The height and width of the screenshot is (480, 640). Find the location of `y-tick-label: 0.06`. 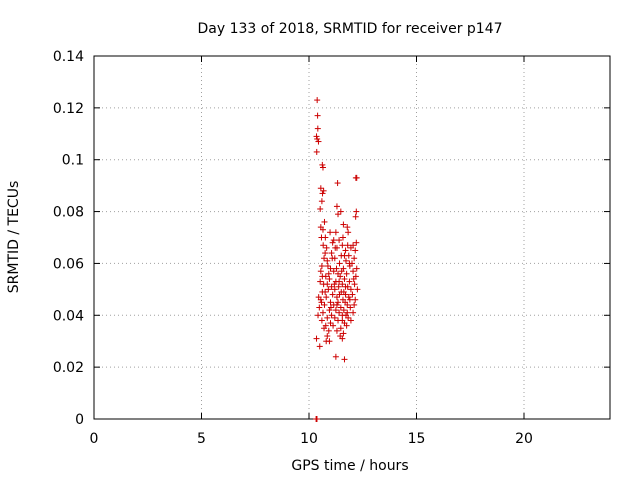

y-tick-label: 0.06 is located at coordinates (68, 264).